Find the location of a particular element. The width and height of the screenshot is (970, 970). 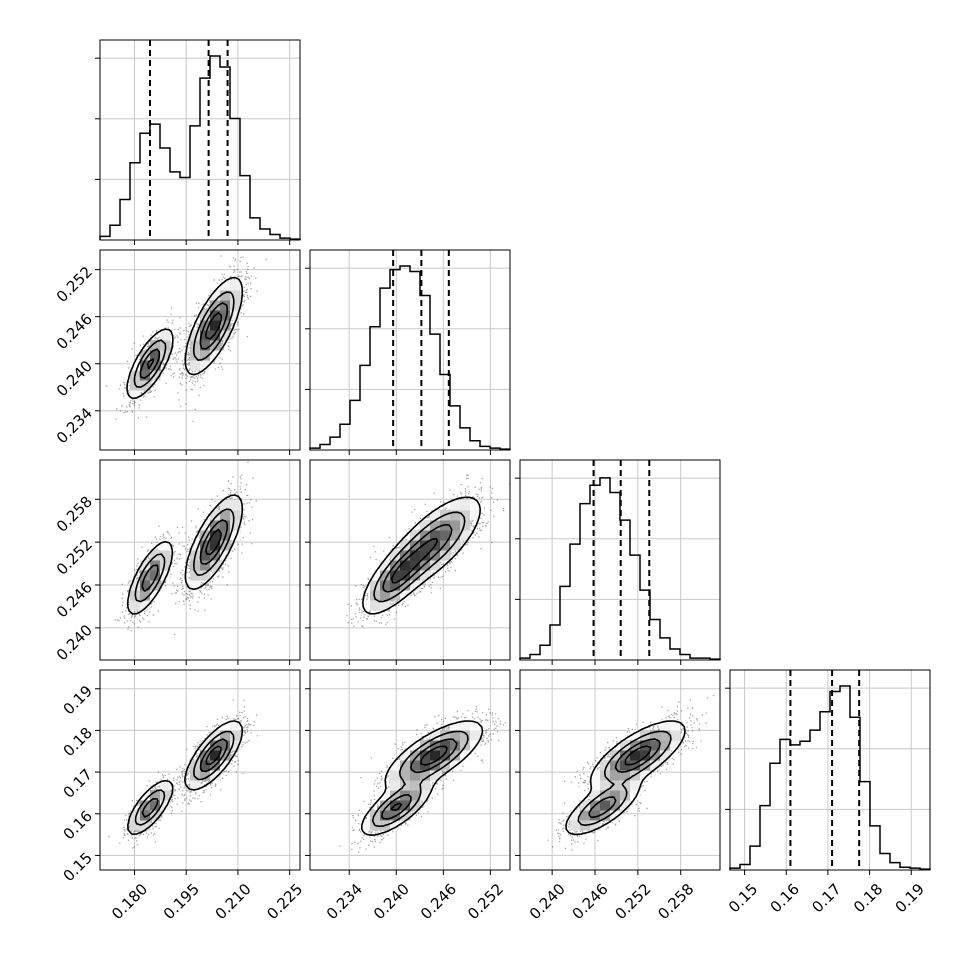

x-tick-label: 0.18 is located at coordinates (868, 898).